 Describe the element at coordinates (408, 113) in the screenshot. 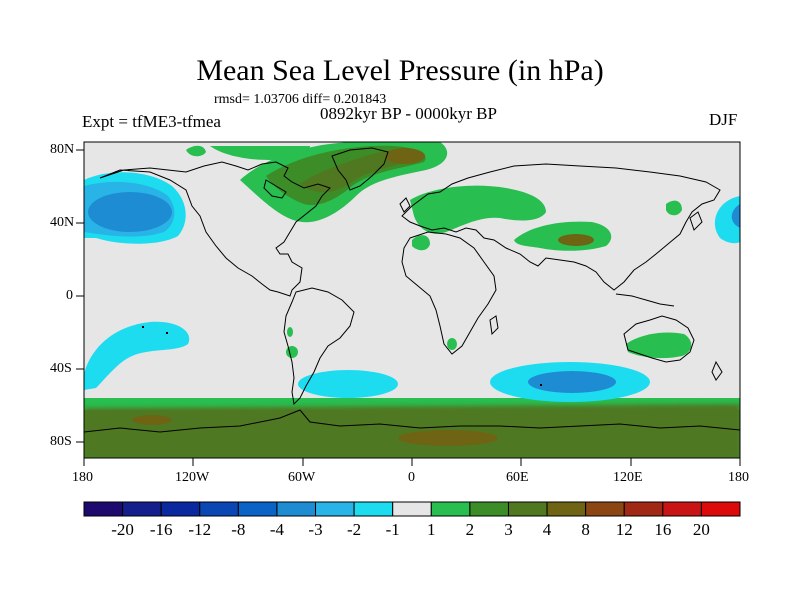

I see `period-label: 0892kyr BP - 0000kyr BP` at that location.